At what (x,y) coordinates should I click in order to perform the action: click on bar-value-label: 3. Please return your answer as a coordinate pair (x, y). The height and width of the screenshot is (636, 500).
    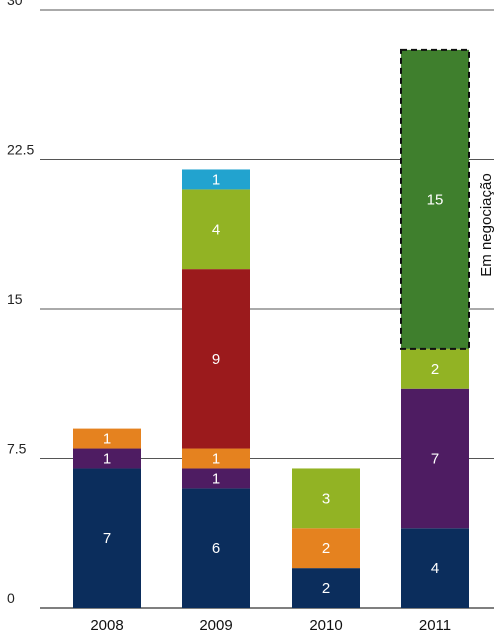
    Looking at the image, I should click on (326, 498).